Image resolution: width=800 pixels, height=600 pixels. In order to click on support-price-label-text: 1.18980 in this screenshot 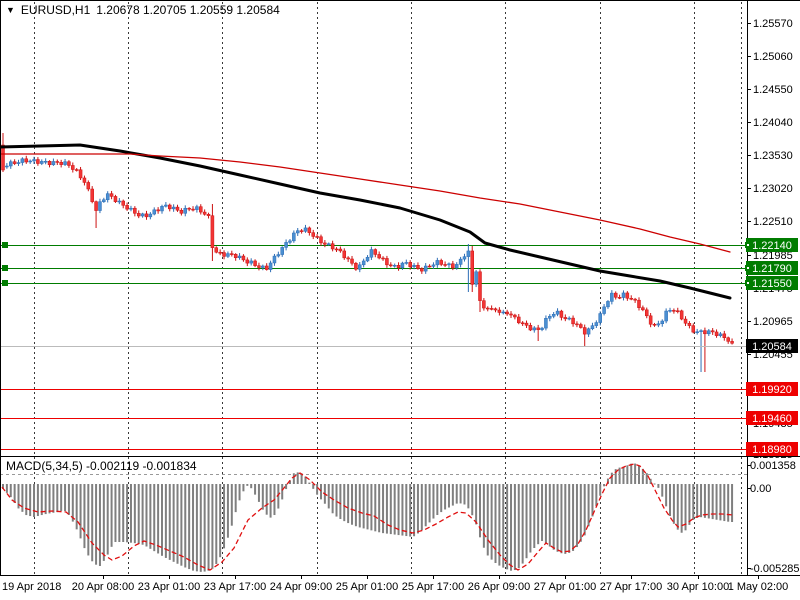, I will do `click(772, 450)`.